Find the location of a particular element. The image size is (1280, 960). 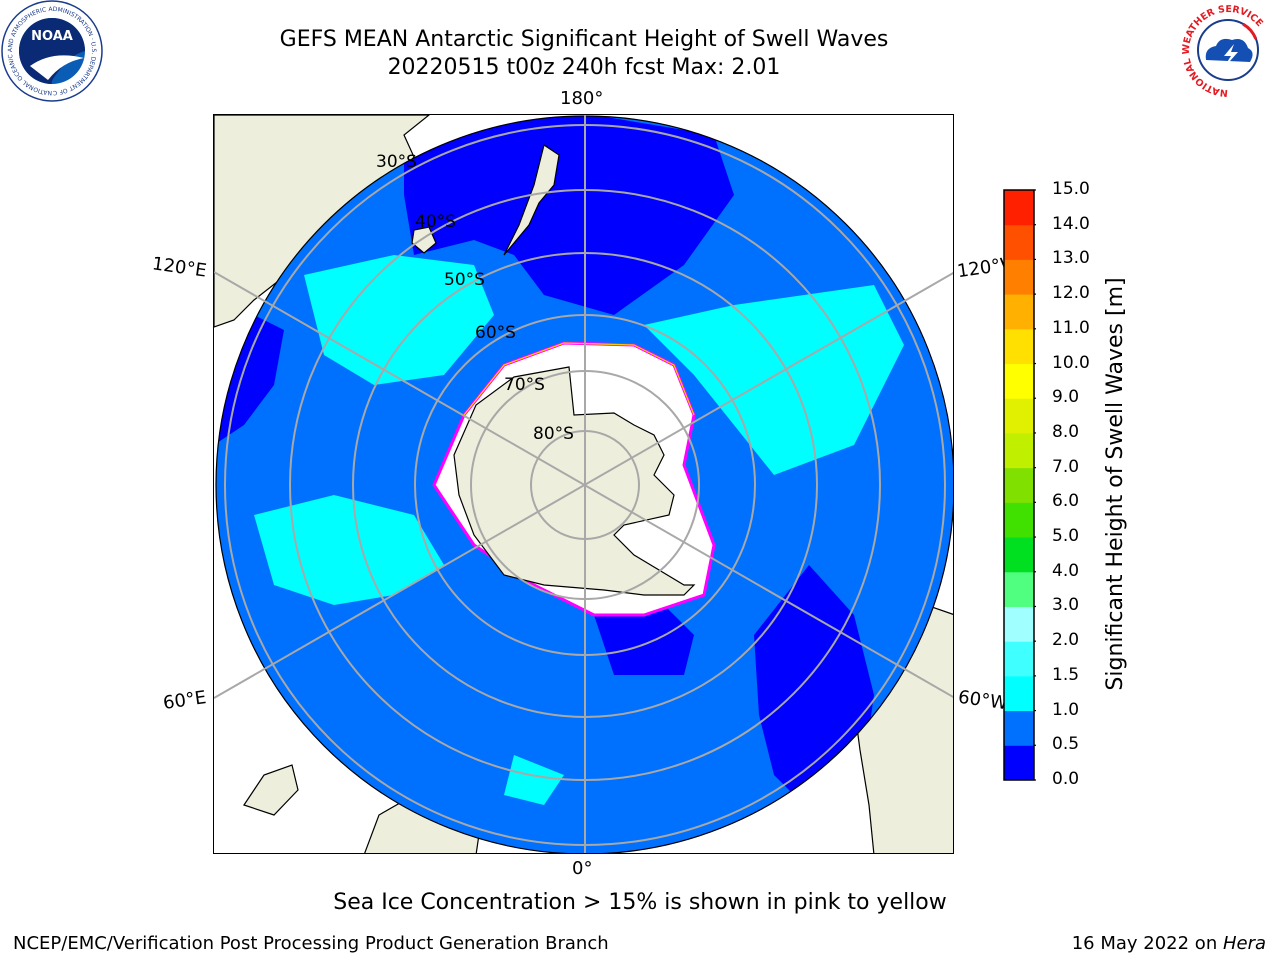

lon-label-0: 0° is located at coordinates (582, 868).